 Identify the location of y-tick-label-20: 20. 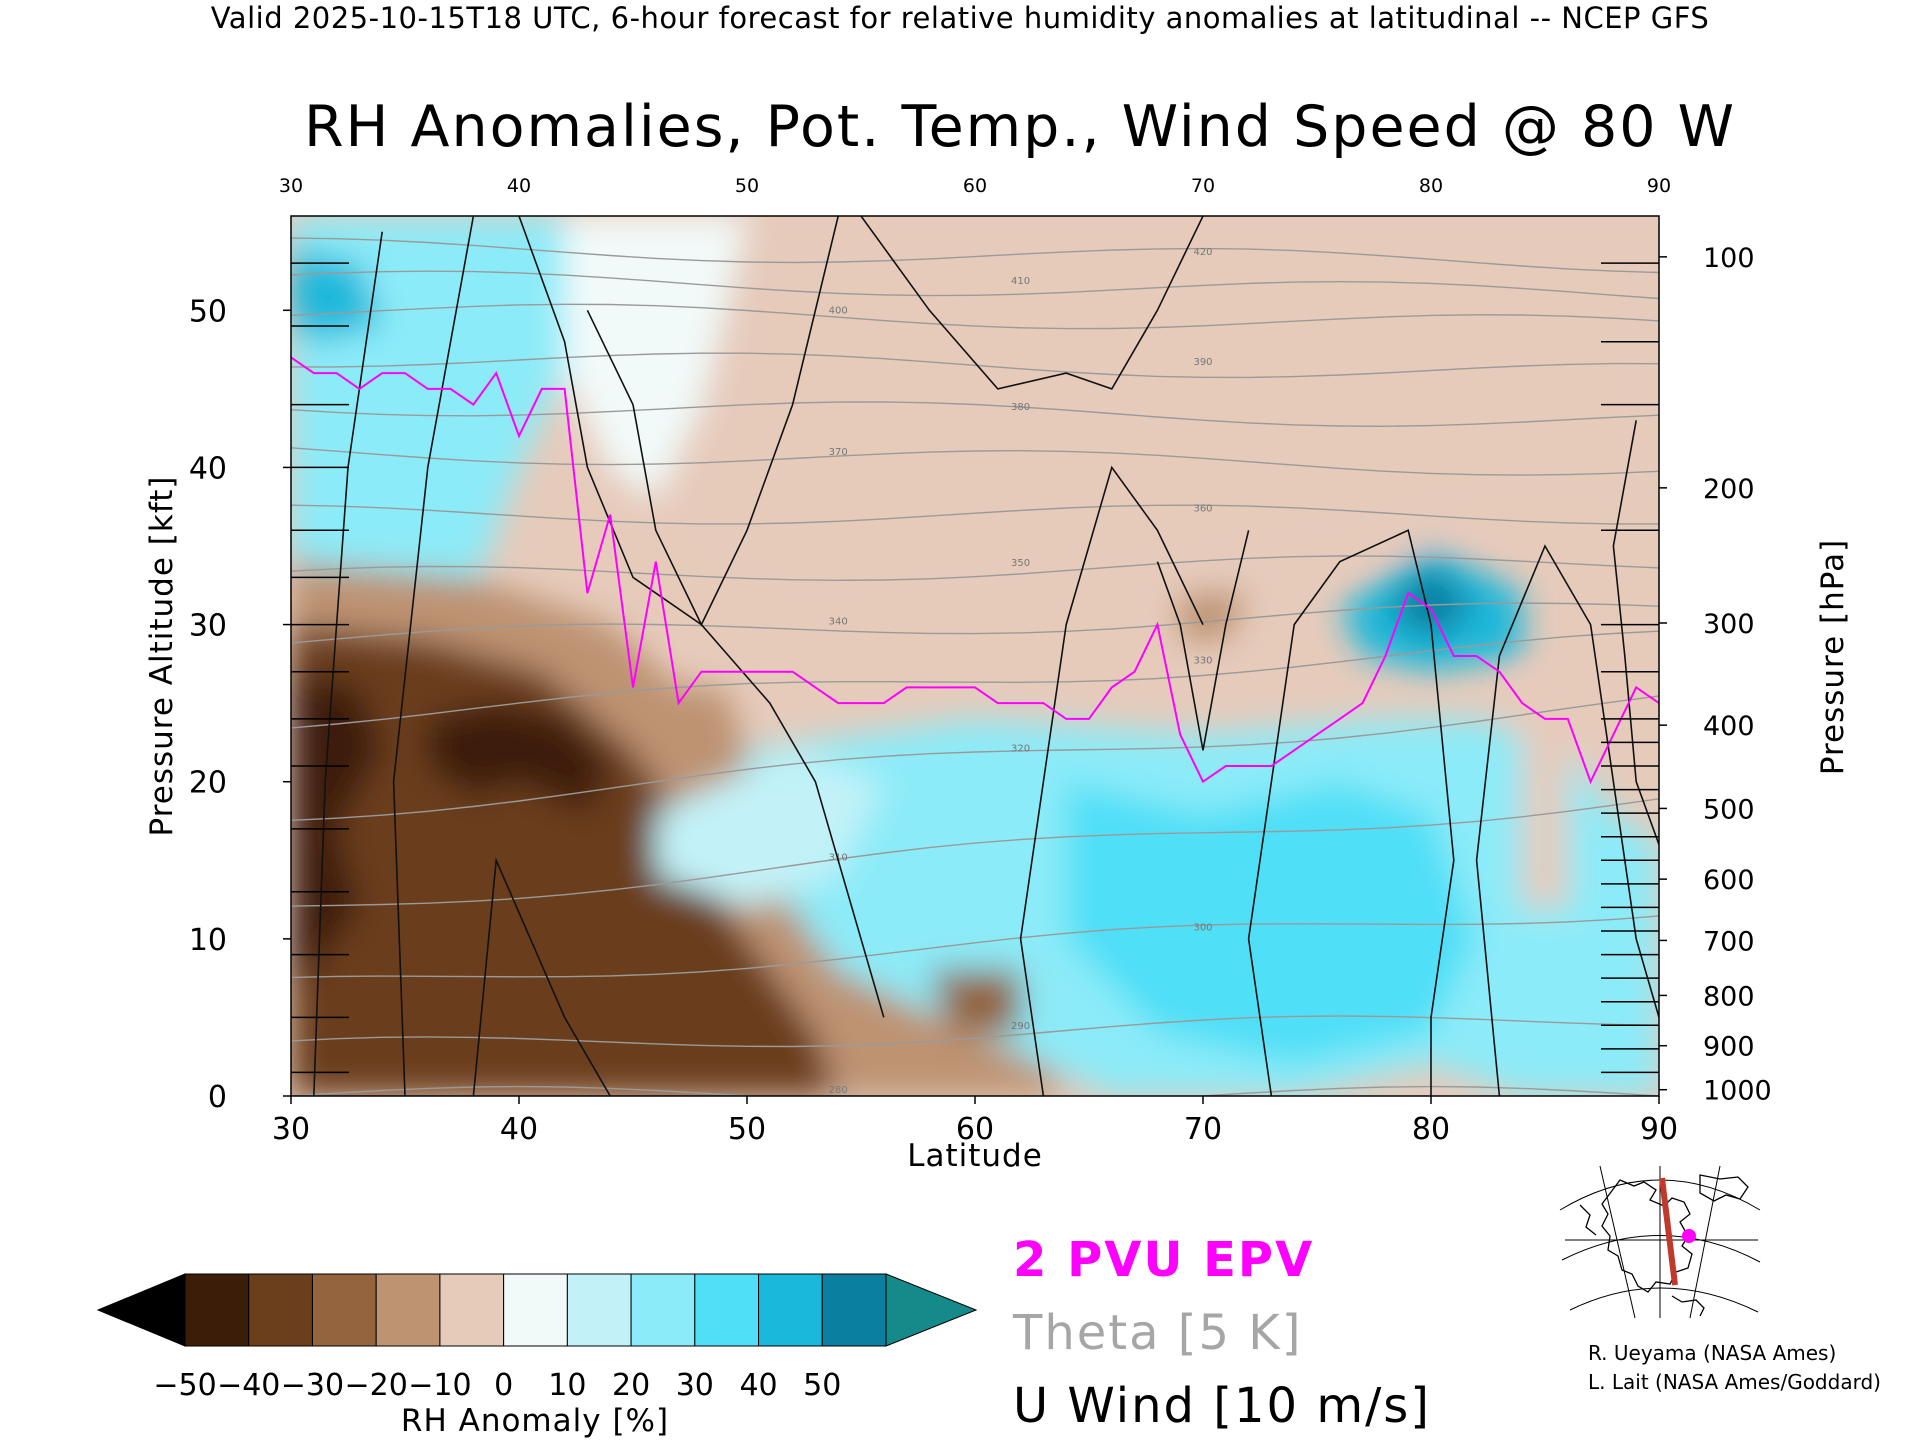
(208, 783).